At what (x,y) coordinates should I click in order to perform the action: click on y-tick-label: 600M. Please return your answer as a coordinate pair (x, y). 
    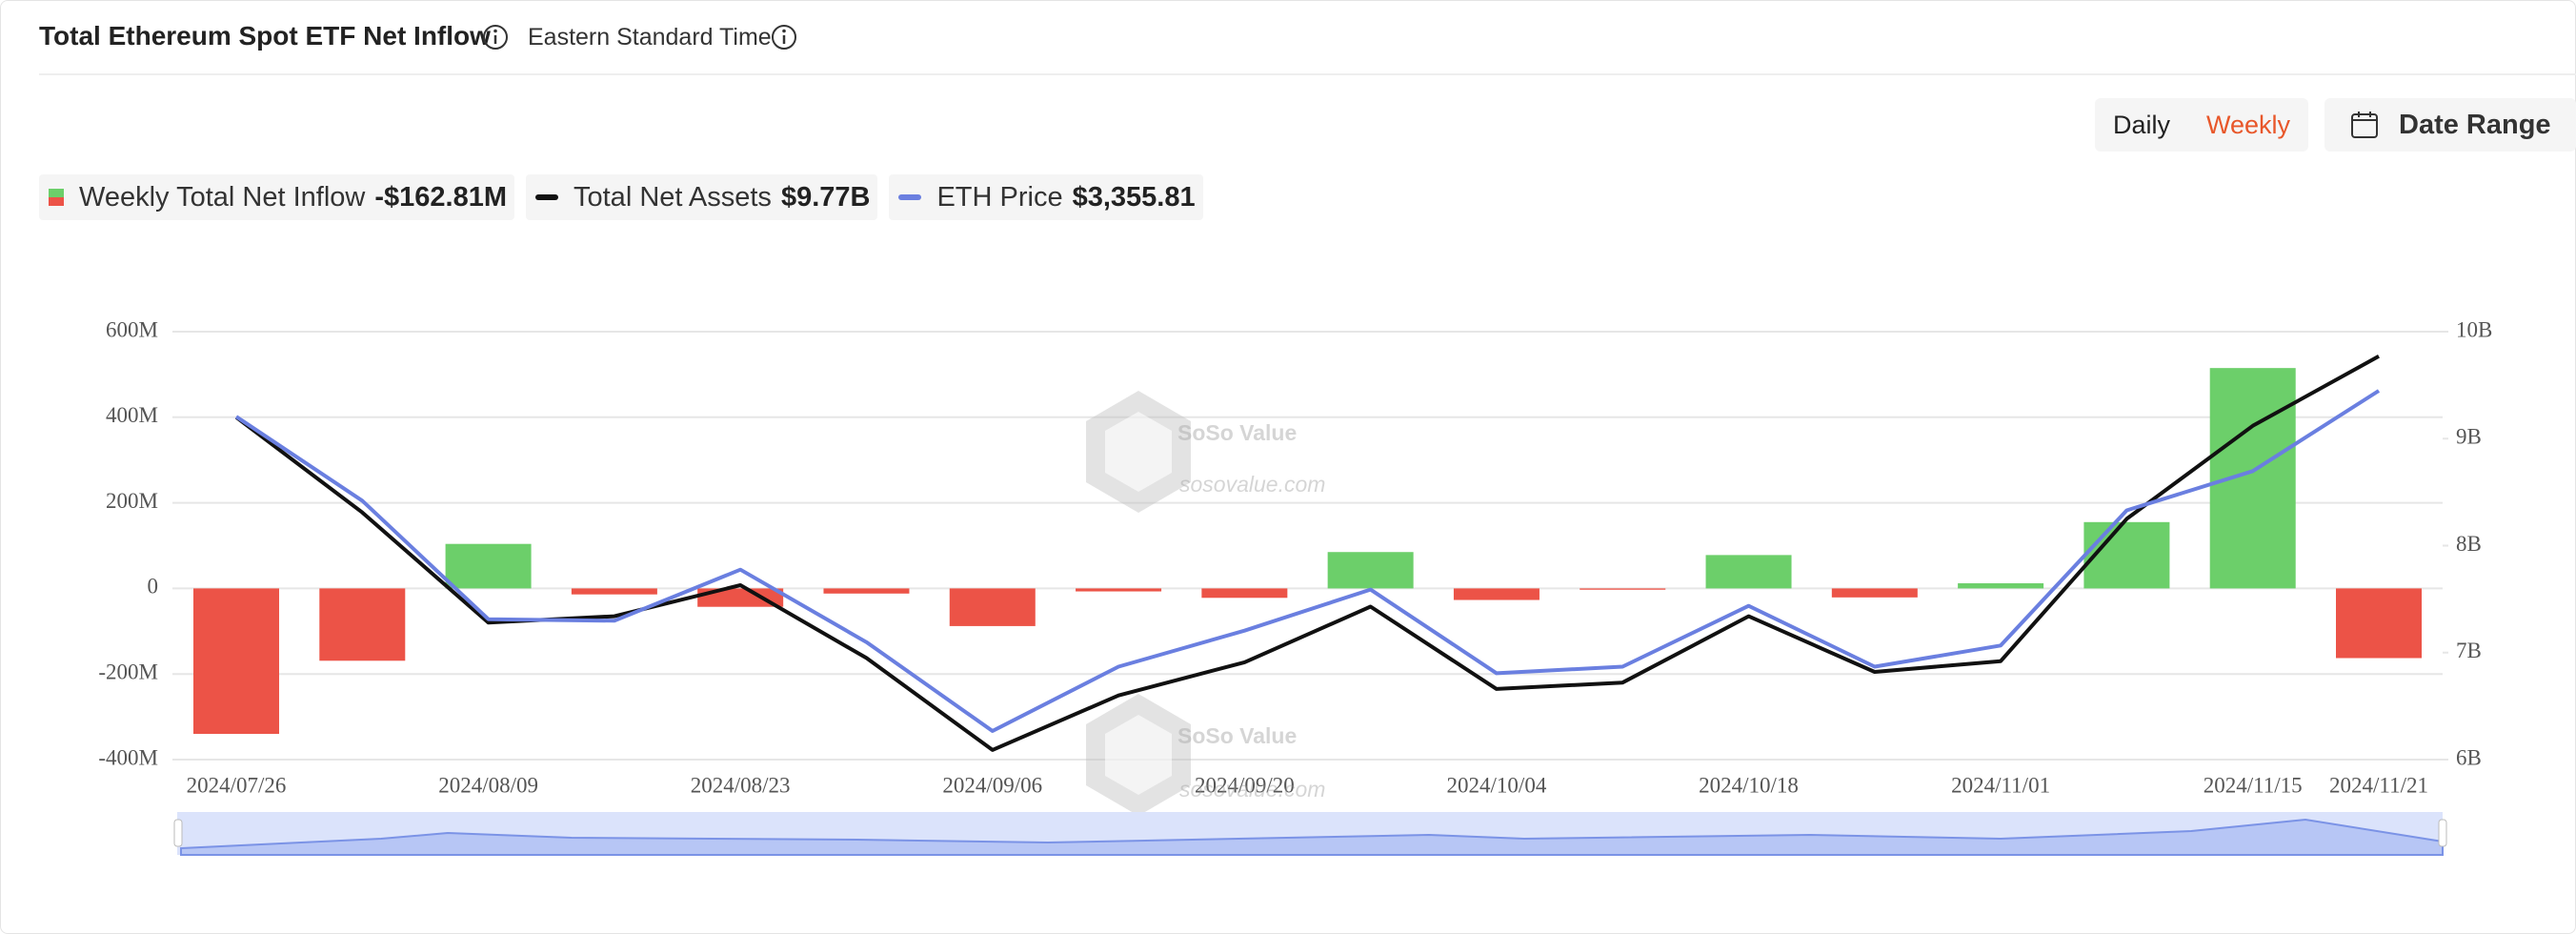
    Looking at the image, I should click on (132, 329).